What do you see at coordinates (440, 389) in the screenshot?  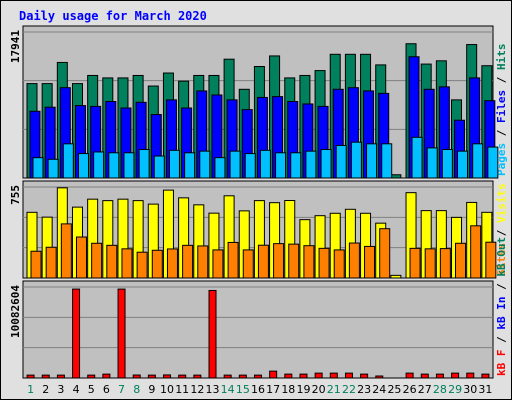 I see `day-label: 28` at bounding box center [440, 389].